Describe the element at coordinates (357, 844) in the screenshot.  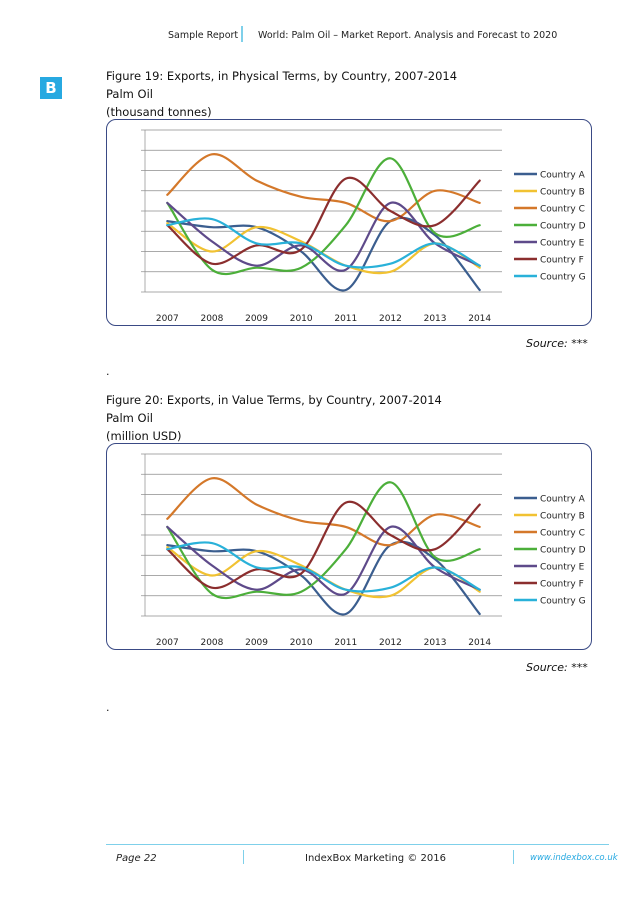
I see `footer-divider` at that location.